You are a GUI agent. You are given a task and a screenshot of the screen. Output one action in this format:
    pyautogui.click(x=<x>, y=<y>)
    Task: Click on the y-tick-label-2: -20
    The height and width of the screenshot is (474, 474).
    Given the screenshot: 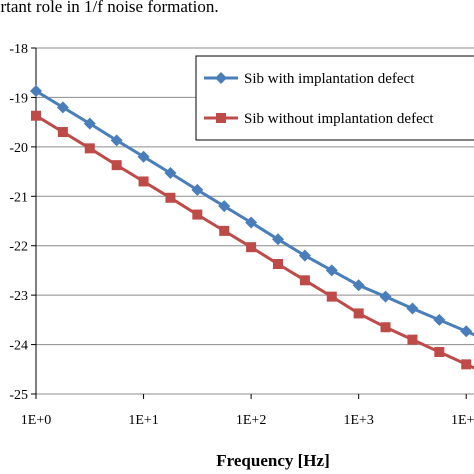 What is the action you would take?
    pyautogui.click(x=18, y=148)
    